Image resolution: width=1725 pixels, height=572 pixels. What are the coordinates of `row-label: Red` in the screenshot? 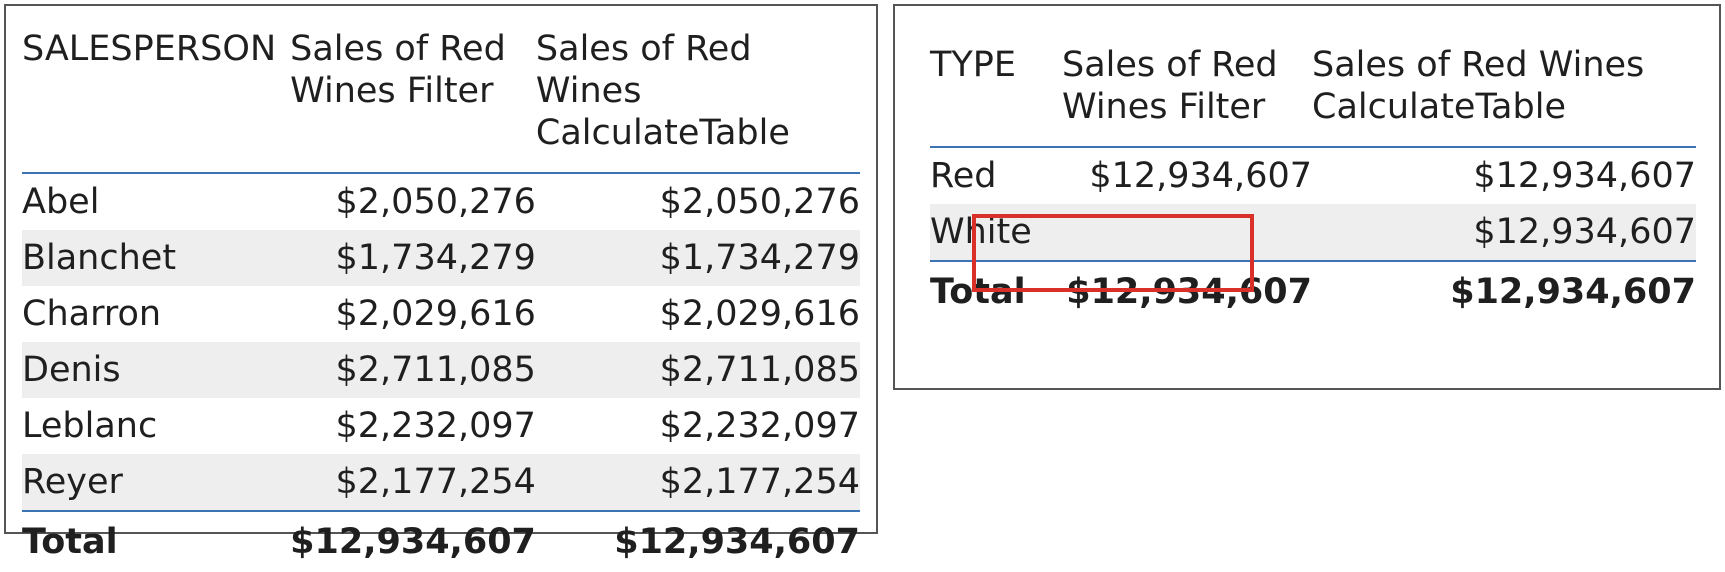 It's located at (963, 176).